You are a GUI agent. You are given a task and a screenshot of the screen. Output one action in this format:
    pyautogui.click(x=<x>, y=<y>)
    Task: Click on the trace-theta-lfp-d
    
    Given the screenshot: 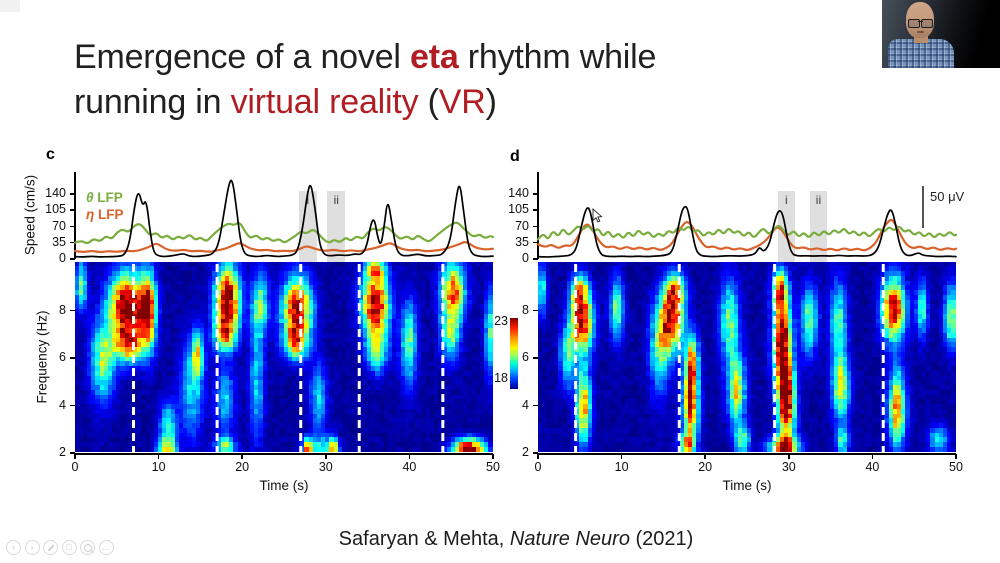 What is the action you would take?
    pyautogui.click(x=747, y=232)
    